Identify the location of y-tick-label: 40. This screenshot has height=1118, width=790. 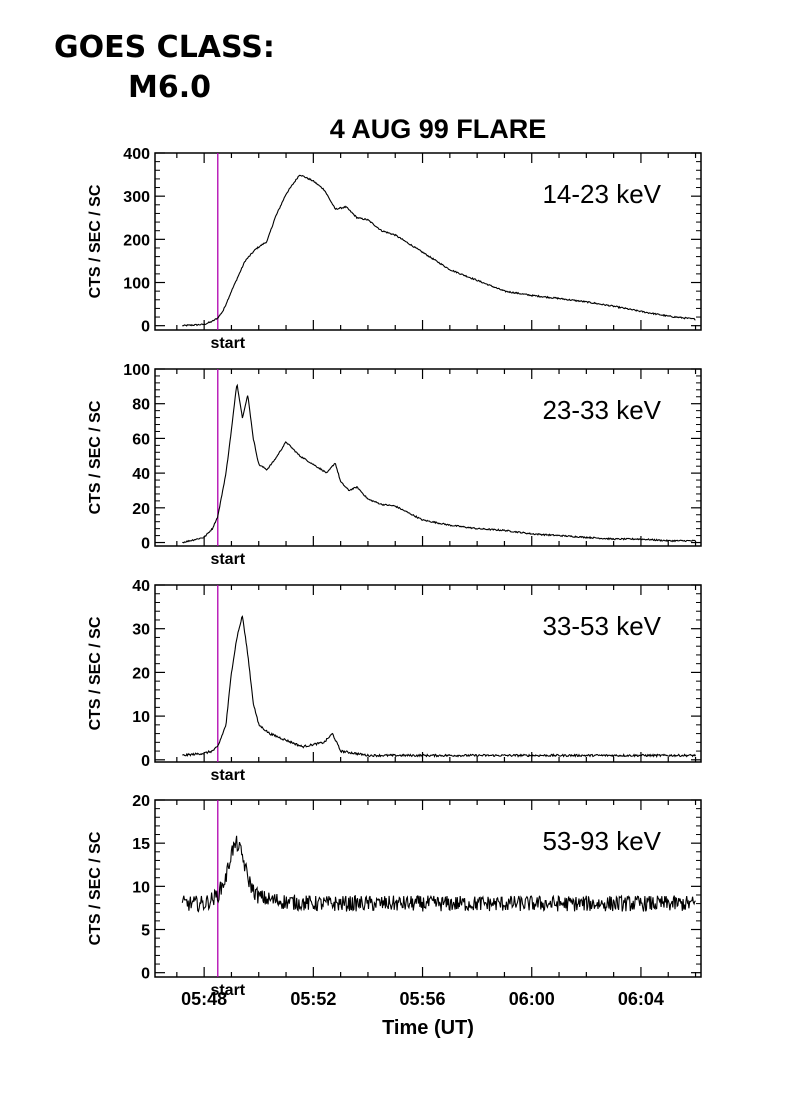
(141, 586).